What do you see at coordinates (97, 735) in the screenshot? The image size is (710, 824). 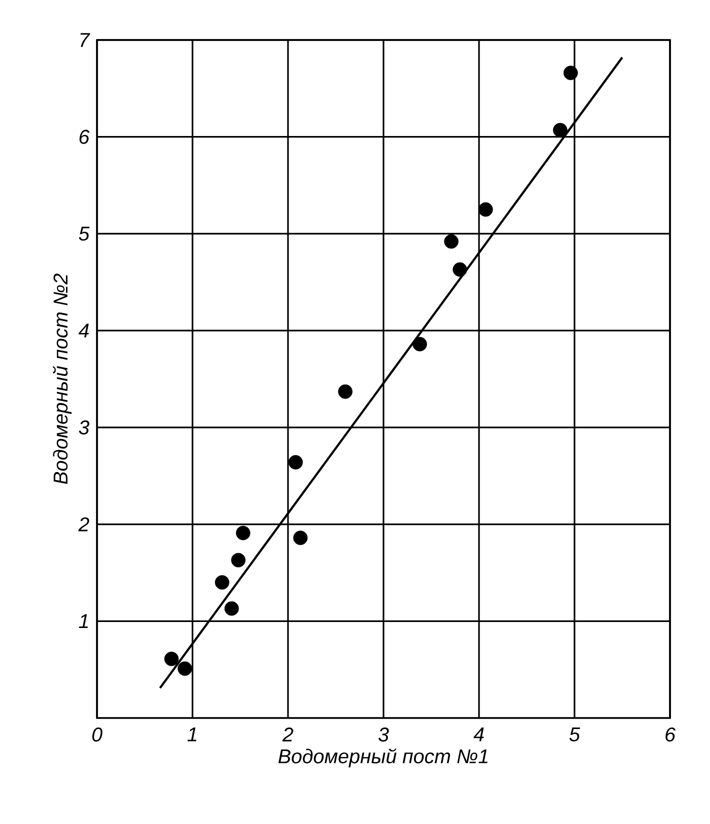 I see `x-tick-label: 0` at bounding box center [97, 735].